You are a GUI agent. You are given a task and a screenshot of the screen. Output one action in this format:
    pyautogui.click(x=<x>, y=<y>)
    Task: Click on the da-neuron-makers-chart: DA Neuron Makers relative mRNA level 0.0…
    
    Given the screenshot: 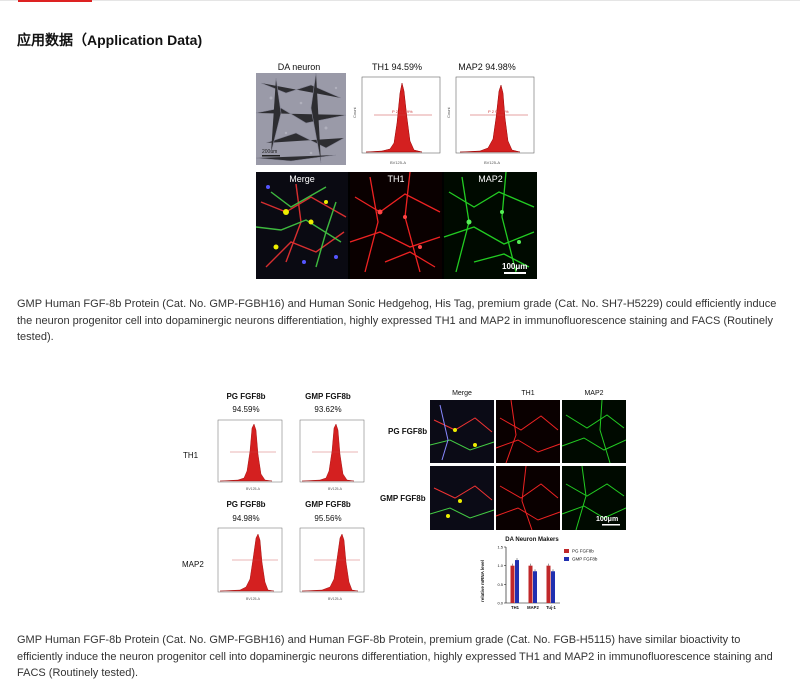 What is the action you would take?
    pyautogui.click(x=539, y=573)
    